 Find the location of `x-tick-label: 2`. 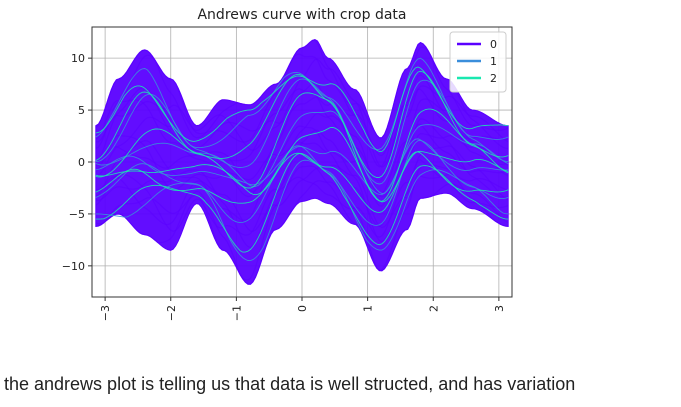

x-tick-label: 2 is located at coordinates (433, 308).